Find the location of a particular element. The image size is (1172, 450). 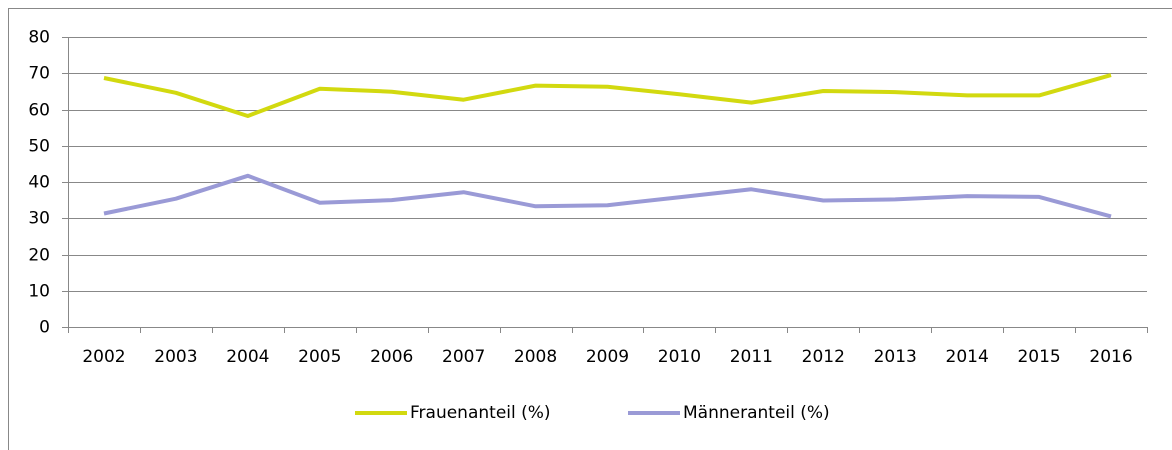

y-tick-label: 0 is located at coordinates (44, 328).